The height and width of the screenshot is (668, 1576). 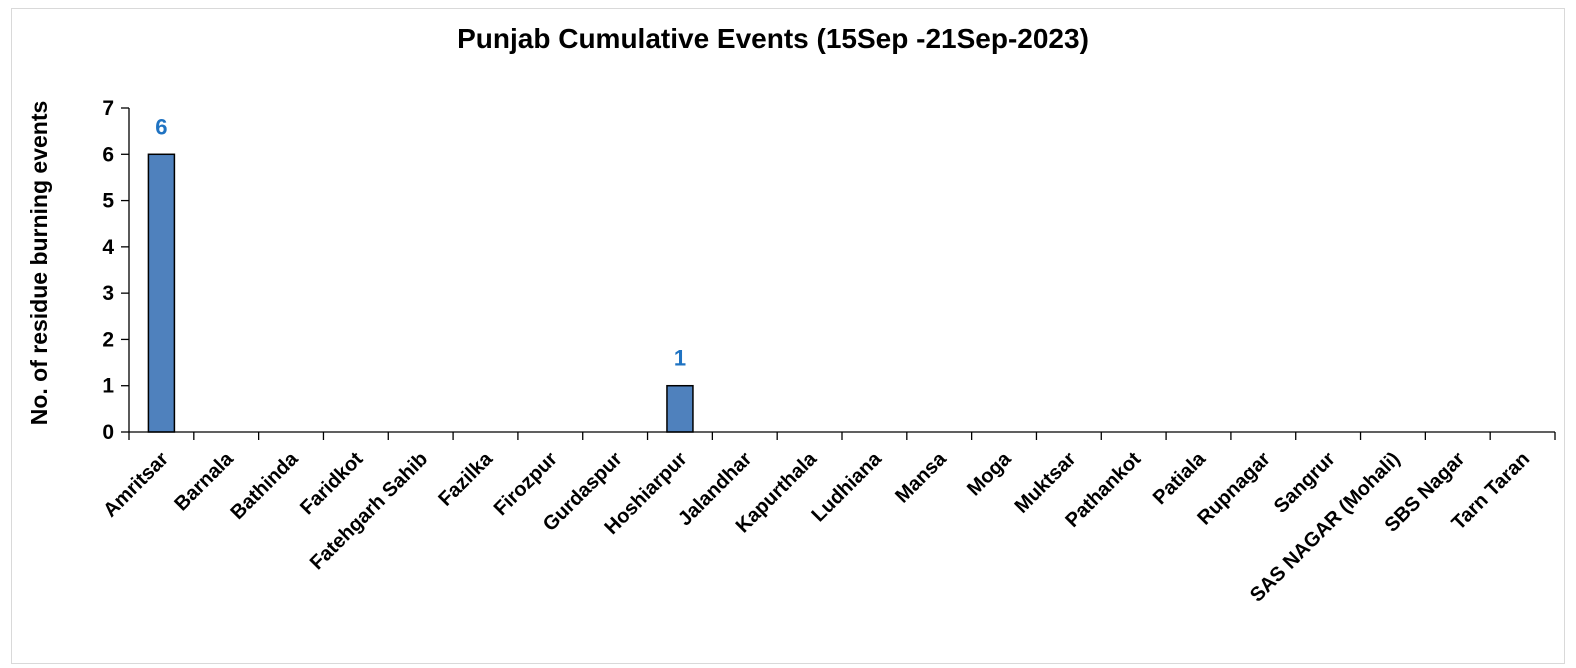 What do you see at coordinates (108, 293) in the screenshot?
I see `y-tick-label: 3` at bounding box center [108, 293].